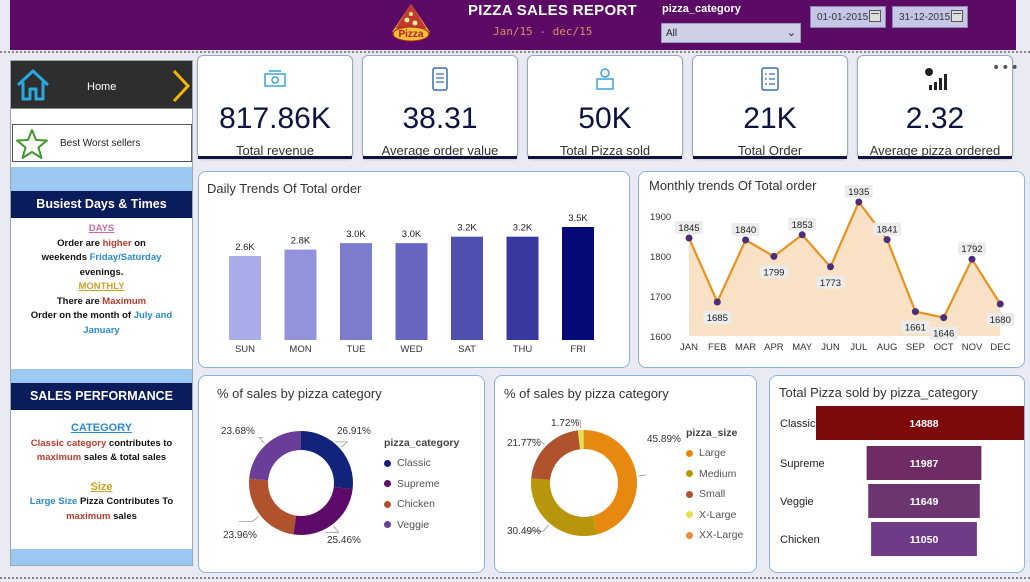 This screenshot has height=582, width=1030. Describe the element at coordinates (714, 535) in the screenshot. I see `legend-item: XX-Large` at that location.